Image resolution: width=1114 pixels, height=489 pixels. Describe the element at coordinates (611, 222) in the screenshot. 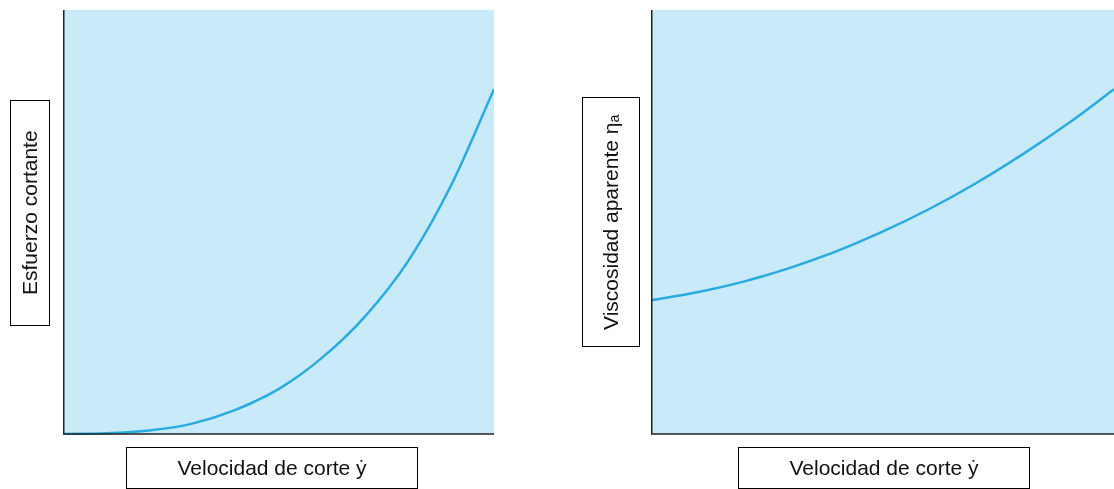

I see `y-axis-title: Viscosidad aparente ηₐ` at that location.